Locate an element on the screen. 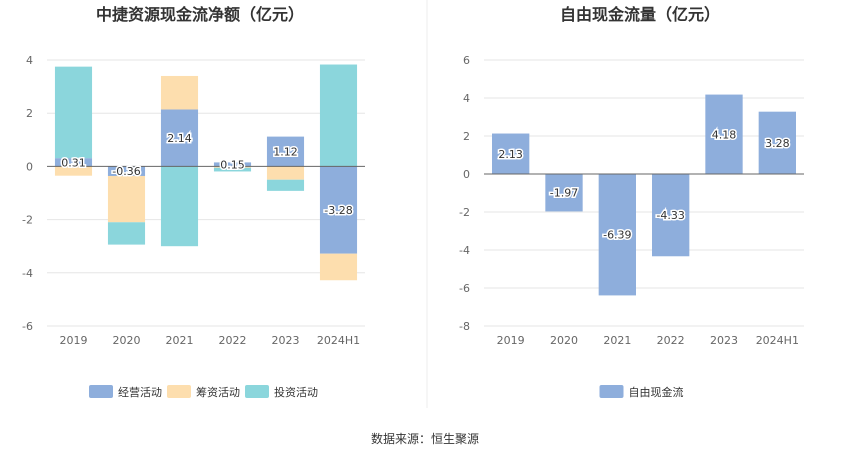 This screenshot has height=459, width=850. data-label: 4.18 is located at coordinates (724, 134).